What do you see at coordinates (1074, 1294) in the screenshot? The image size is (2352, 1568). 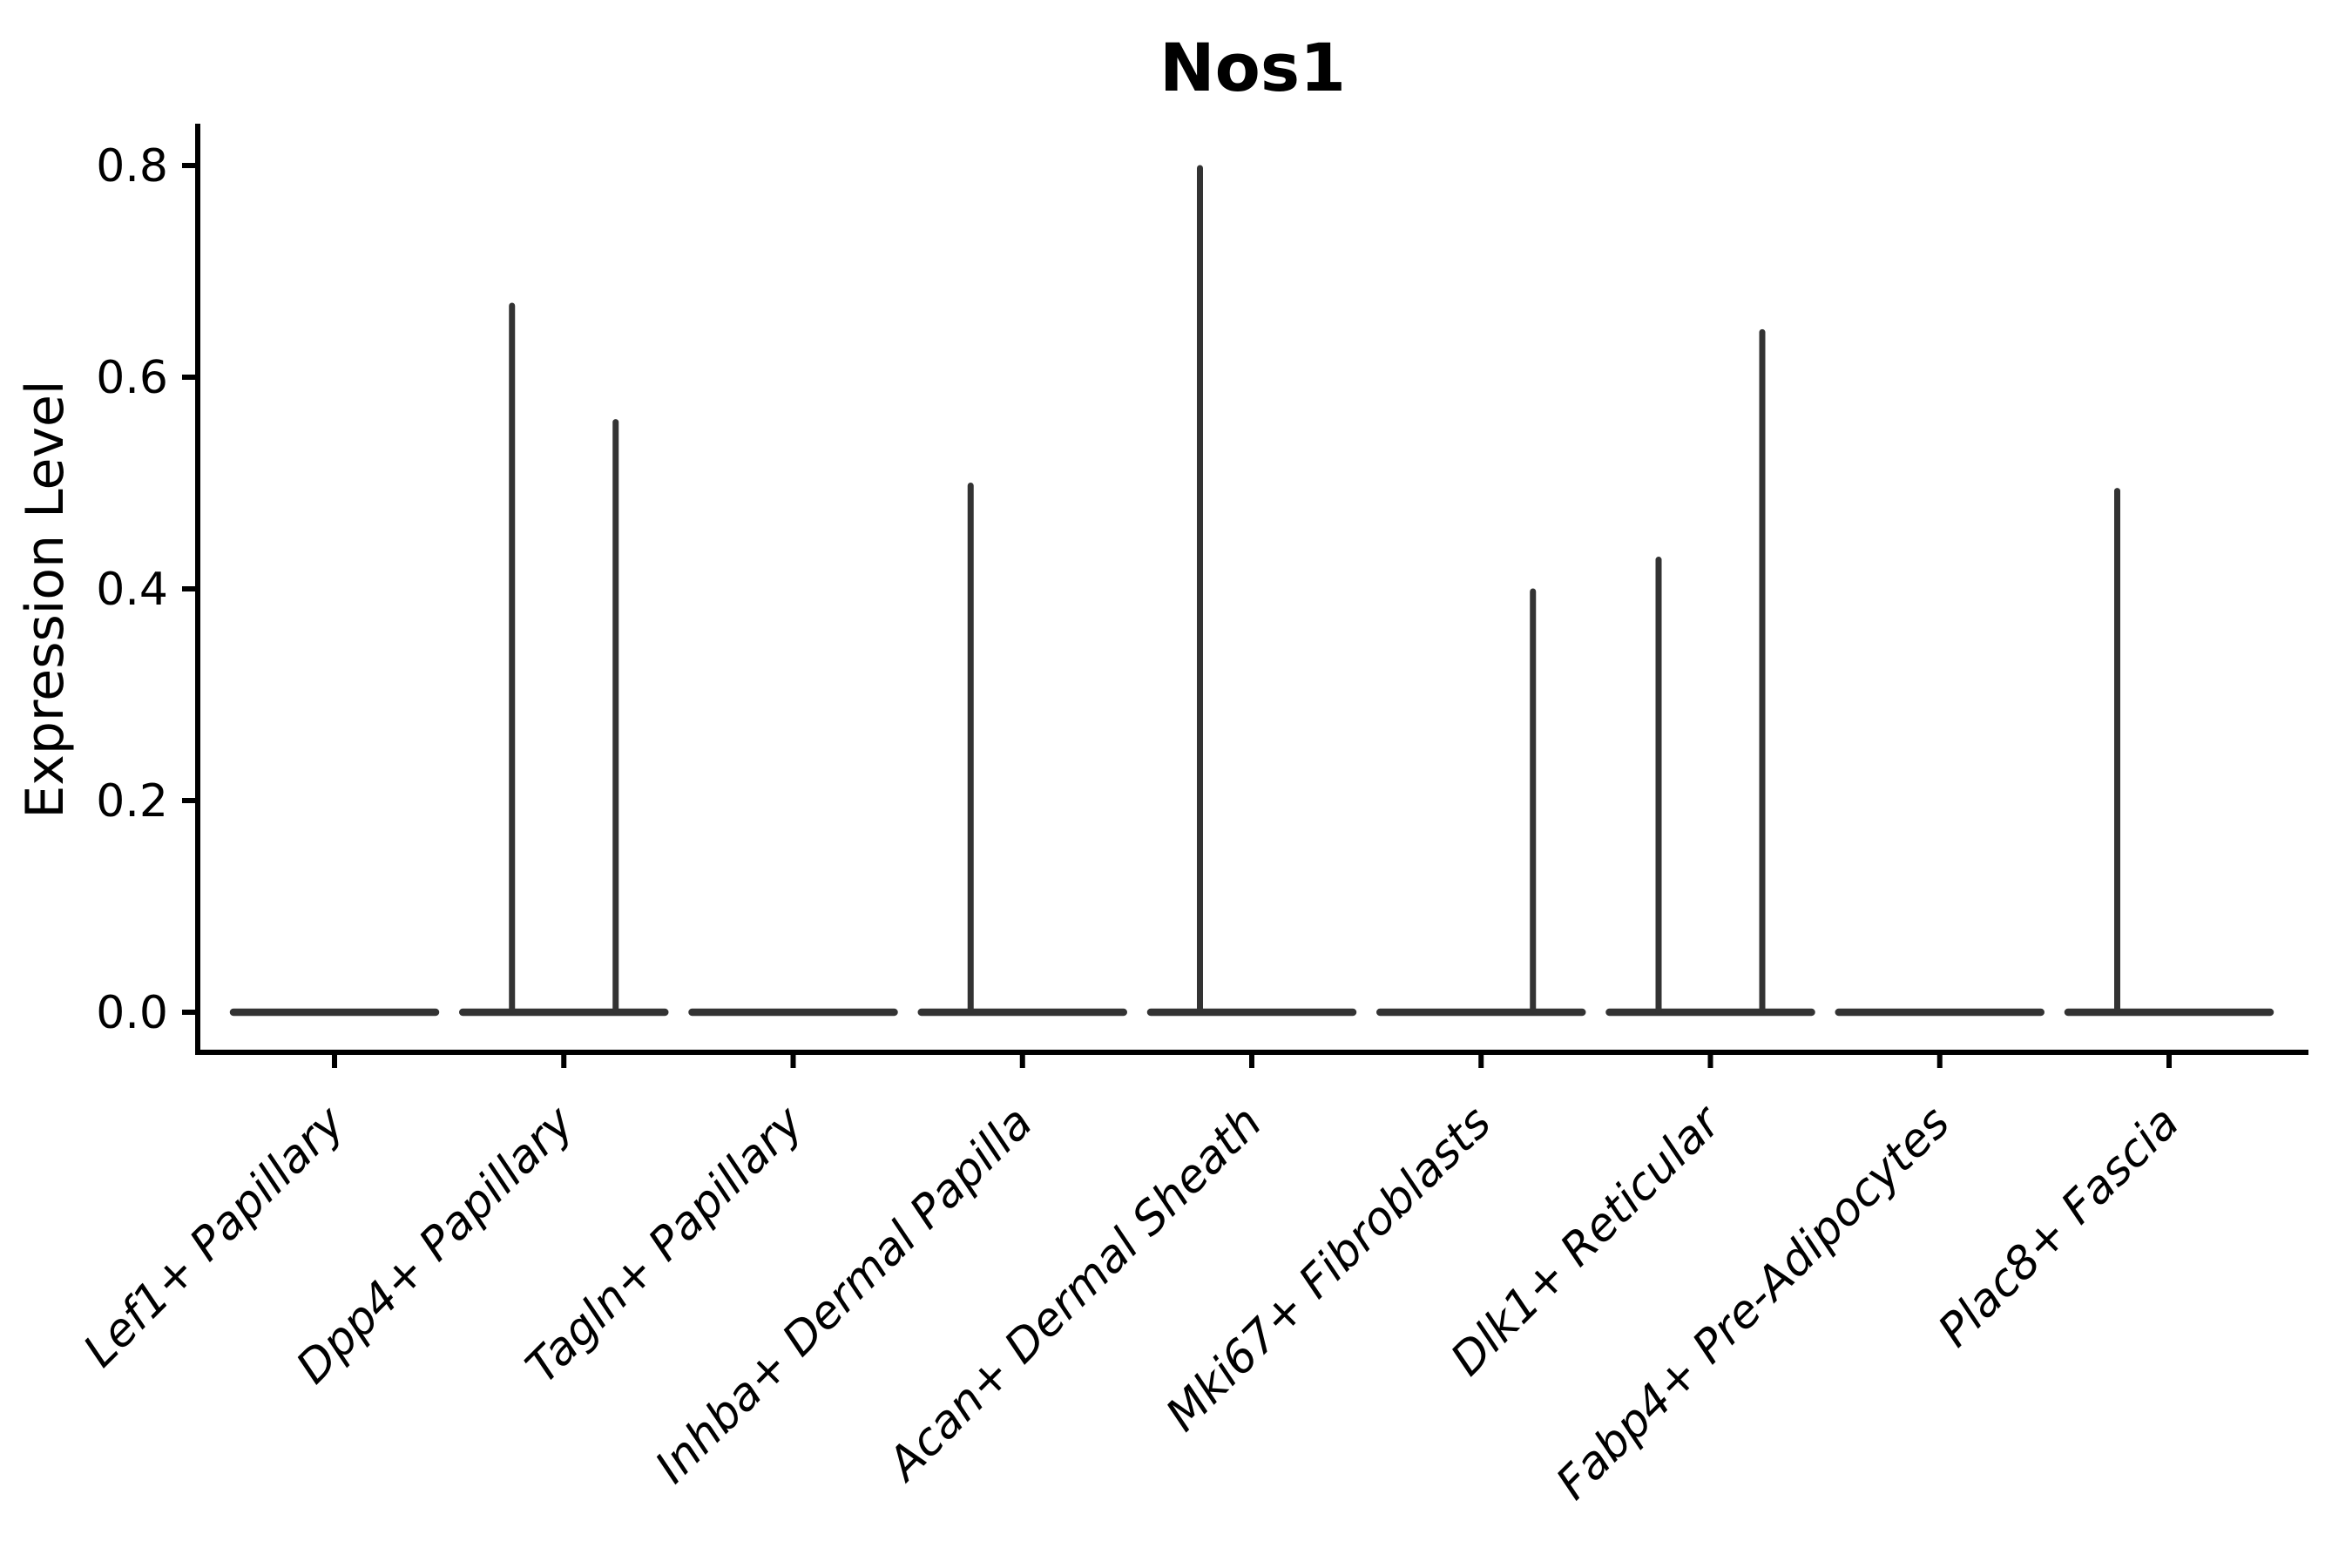 I see `x-tick-label: Acan+ Dermal Sheath` at bounding box center [1074, 1294].